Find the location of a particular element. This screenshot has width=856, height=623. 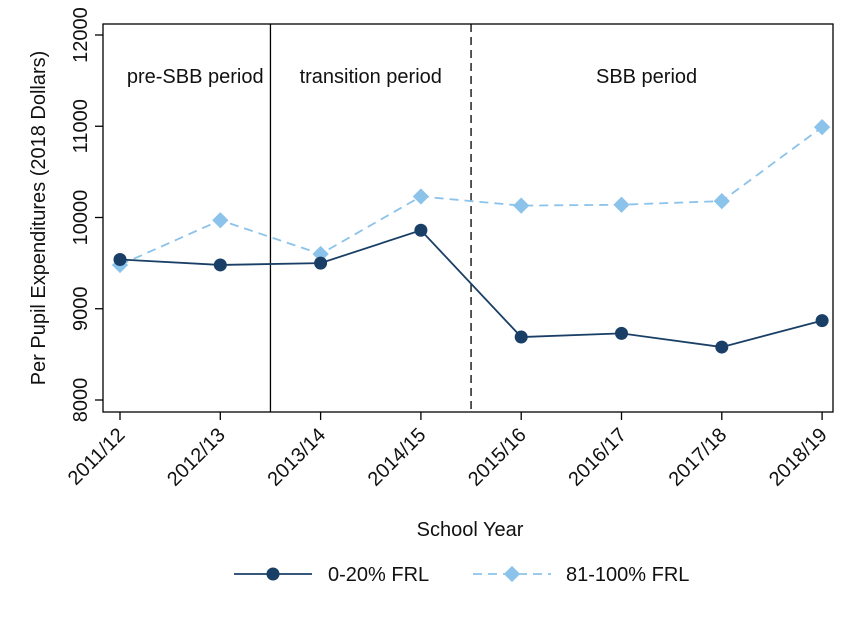

period-label: transition period is located at coordinates (371, 77).